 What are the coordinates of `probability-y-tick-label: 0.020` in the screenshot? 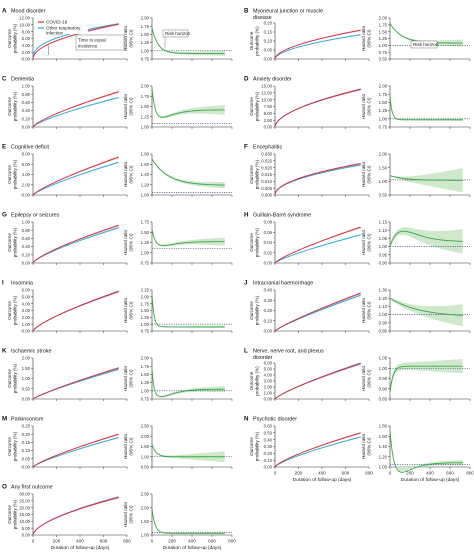 It's located at (266, 167).